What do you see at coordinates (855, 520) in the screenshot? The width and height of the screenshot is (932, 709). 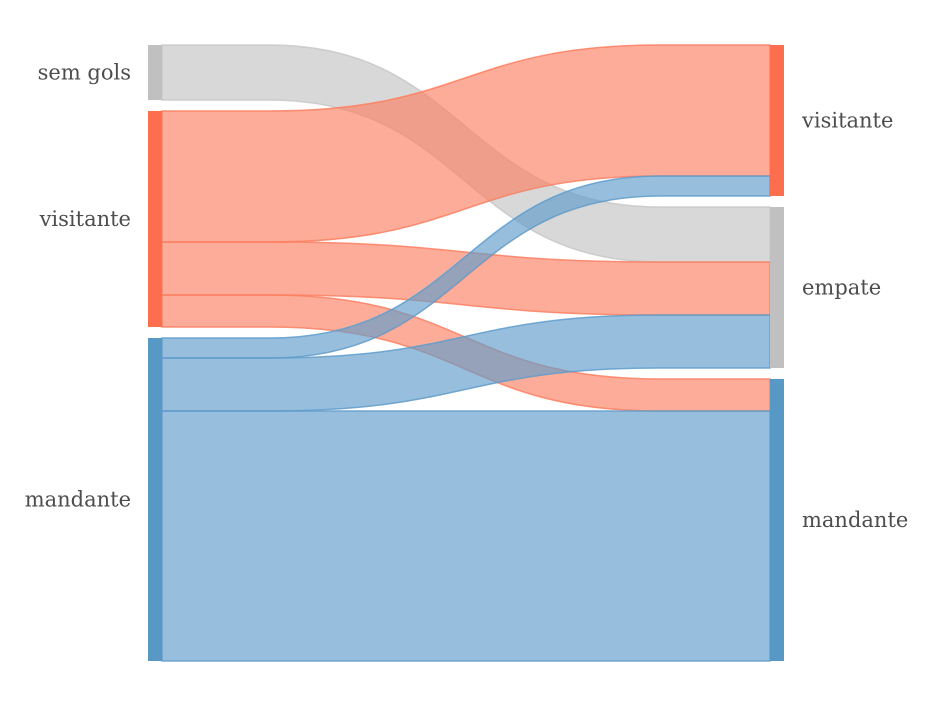 I see `right-node-label-mandante: mandante` at bounding box center [855, 520].